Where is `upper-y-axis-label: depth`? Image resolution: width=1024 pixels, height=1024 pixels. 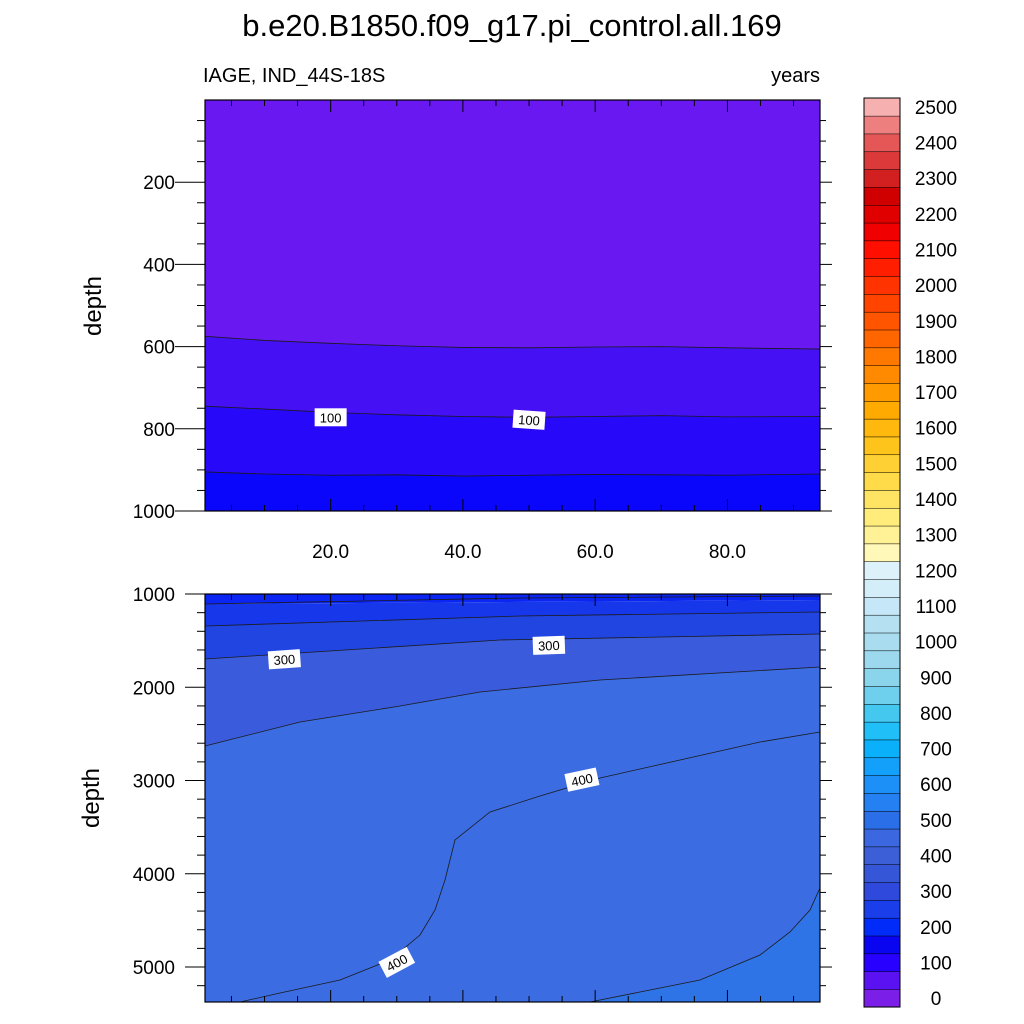
upper-y-axis-label: depth is located at coordinates (93, 306).